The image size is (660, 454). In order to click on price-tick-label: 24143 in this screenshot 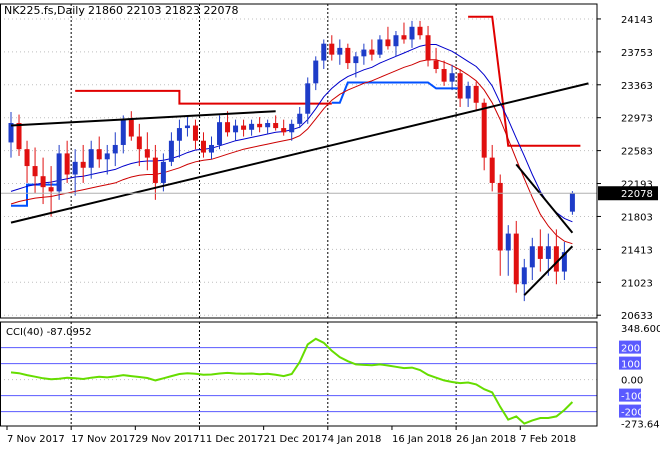, I will do `click(637, 20)`.